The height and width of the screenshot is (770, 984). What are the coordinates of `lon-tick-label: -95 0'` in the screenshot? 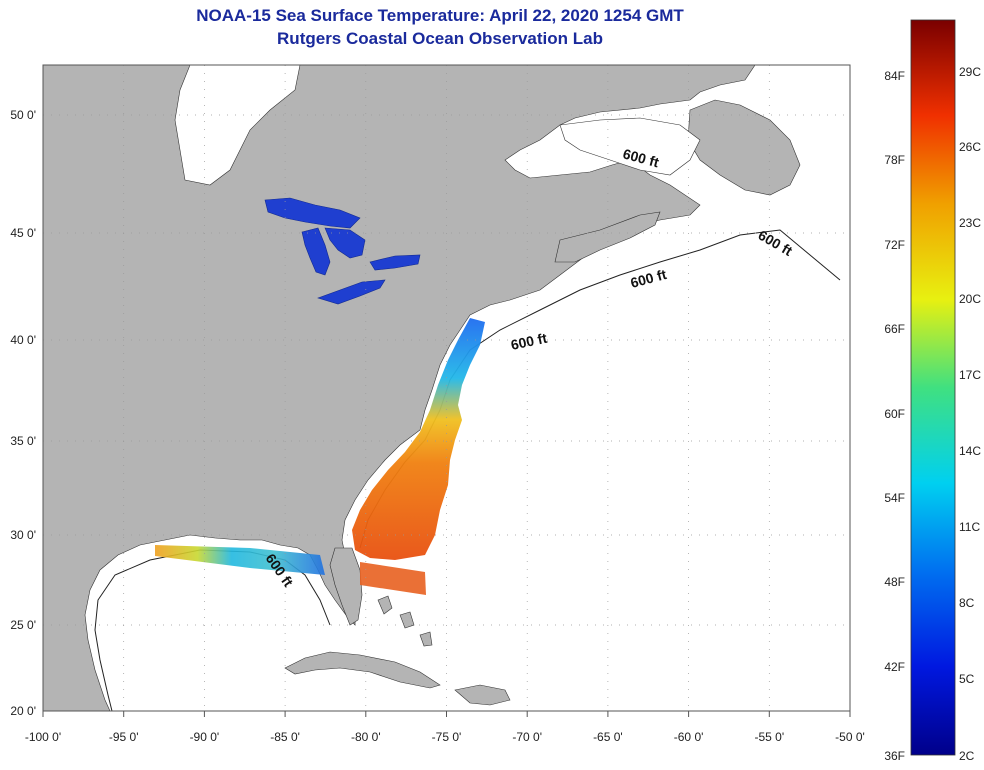 It's located at (124, 737).